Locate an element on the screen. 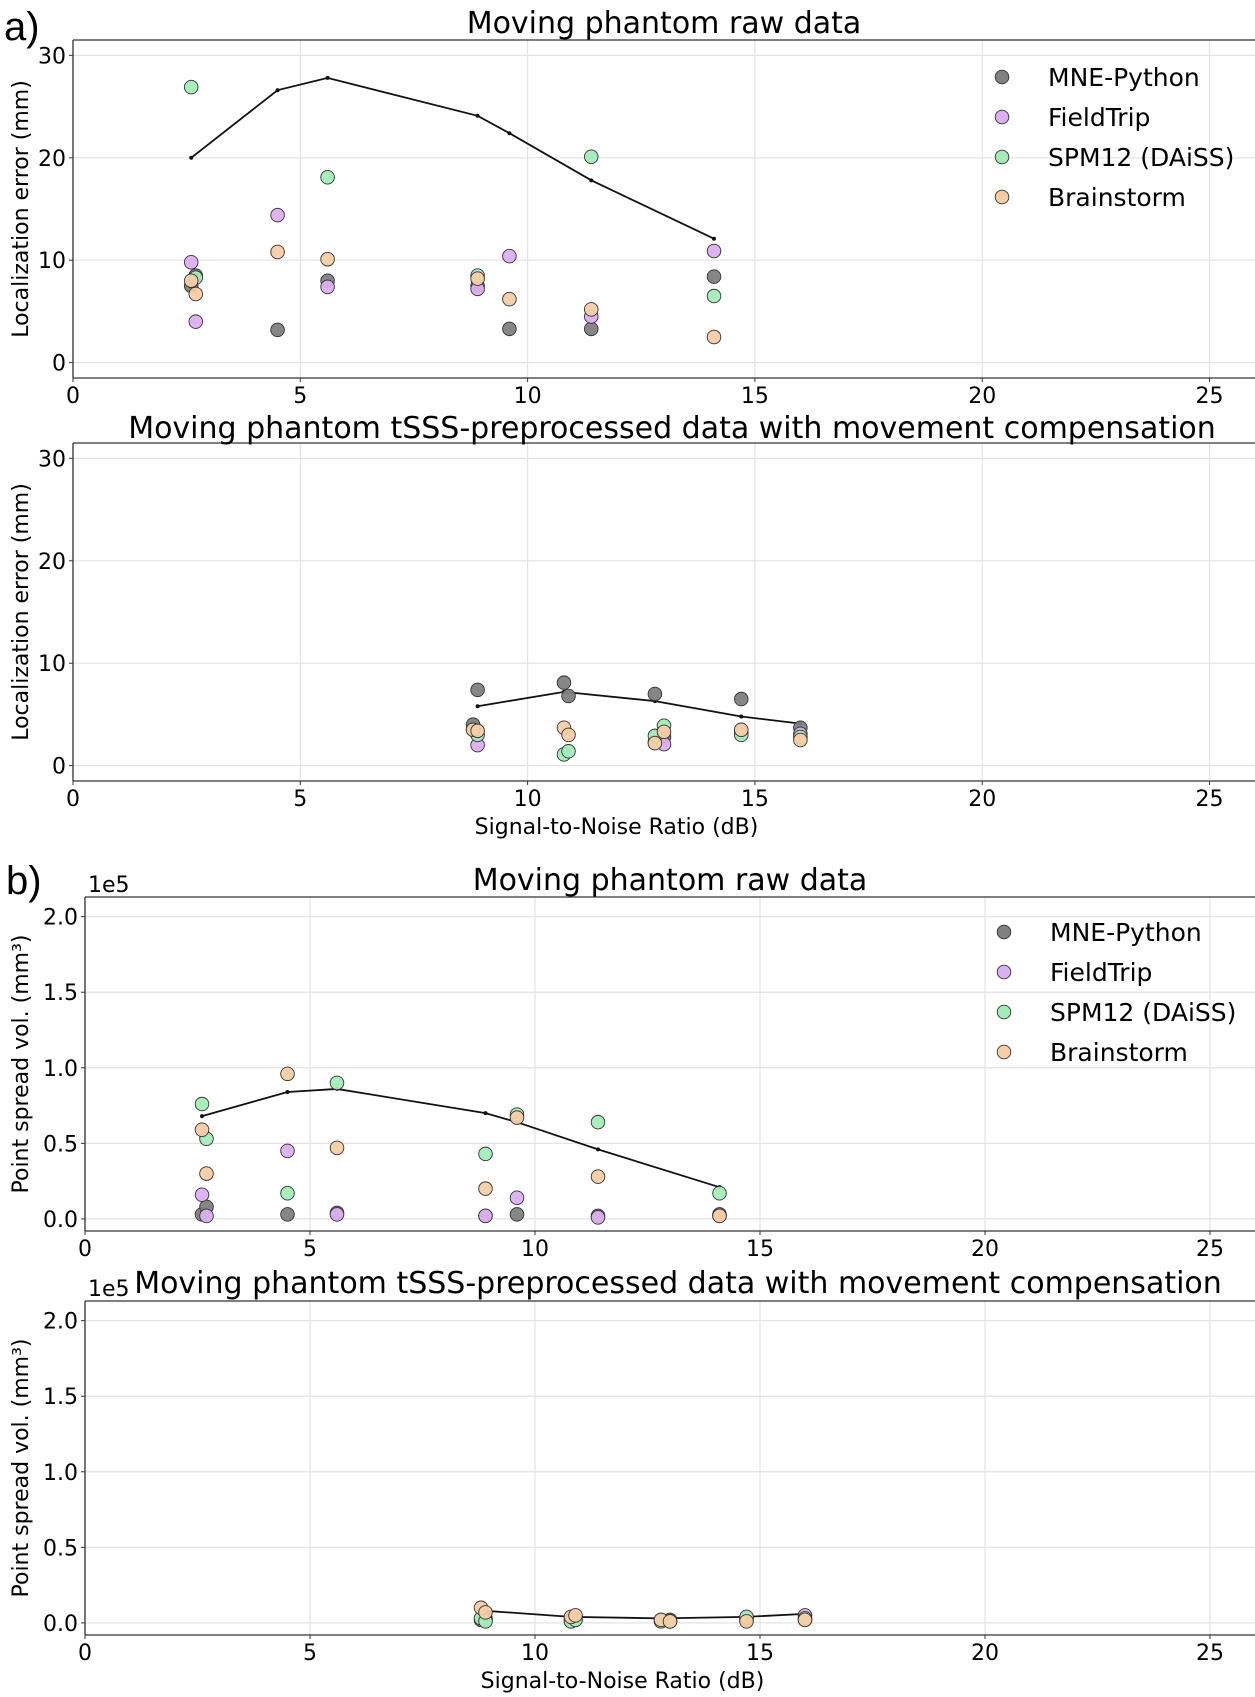 The image size is (1255, 1697). legend-label: SPM12 (DAiSS) is located at coordinates (1141, 157).